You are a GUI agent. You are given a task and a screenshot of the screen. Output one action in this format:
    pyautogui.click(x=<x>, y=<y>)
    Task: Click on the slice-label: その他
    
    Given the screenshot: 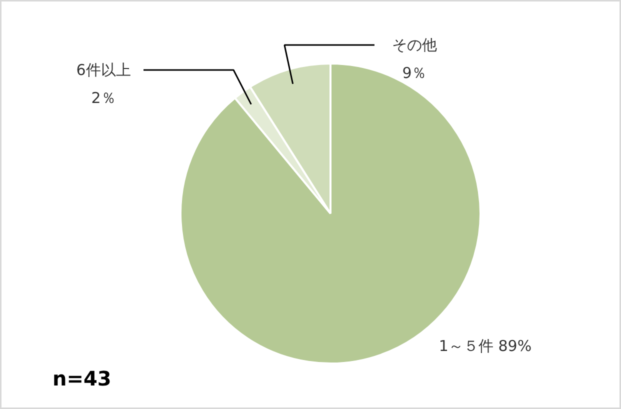 What is the action you would take?
    pyautogui.click(x=414, y=45)
    